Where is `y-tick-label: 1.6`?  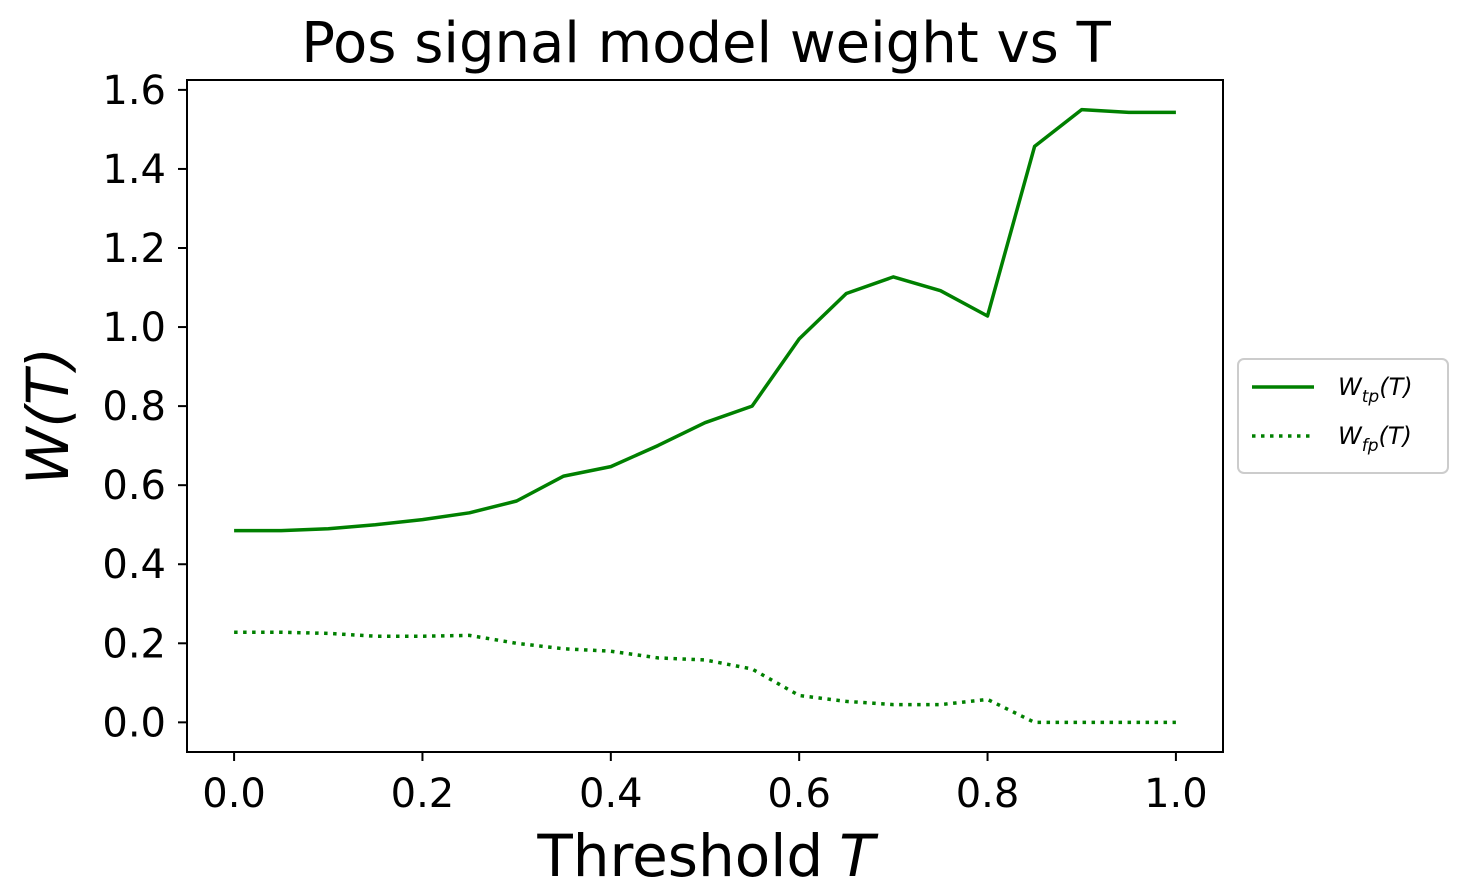 y-tick-label: 1.6 is located at coordinates (134, 91).